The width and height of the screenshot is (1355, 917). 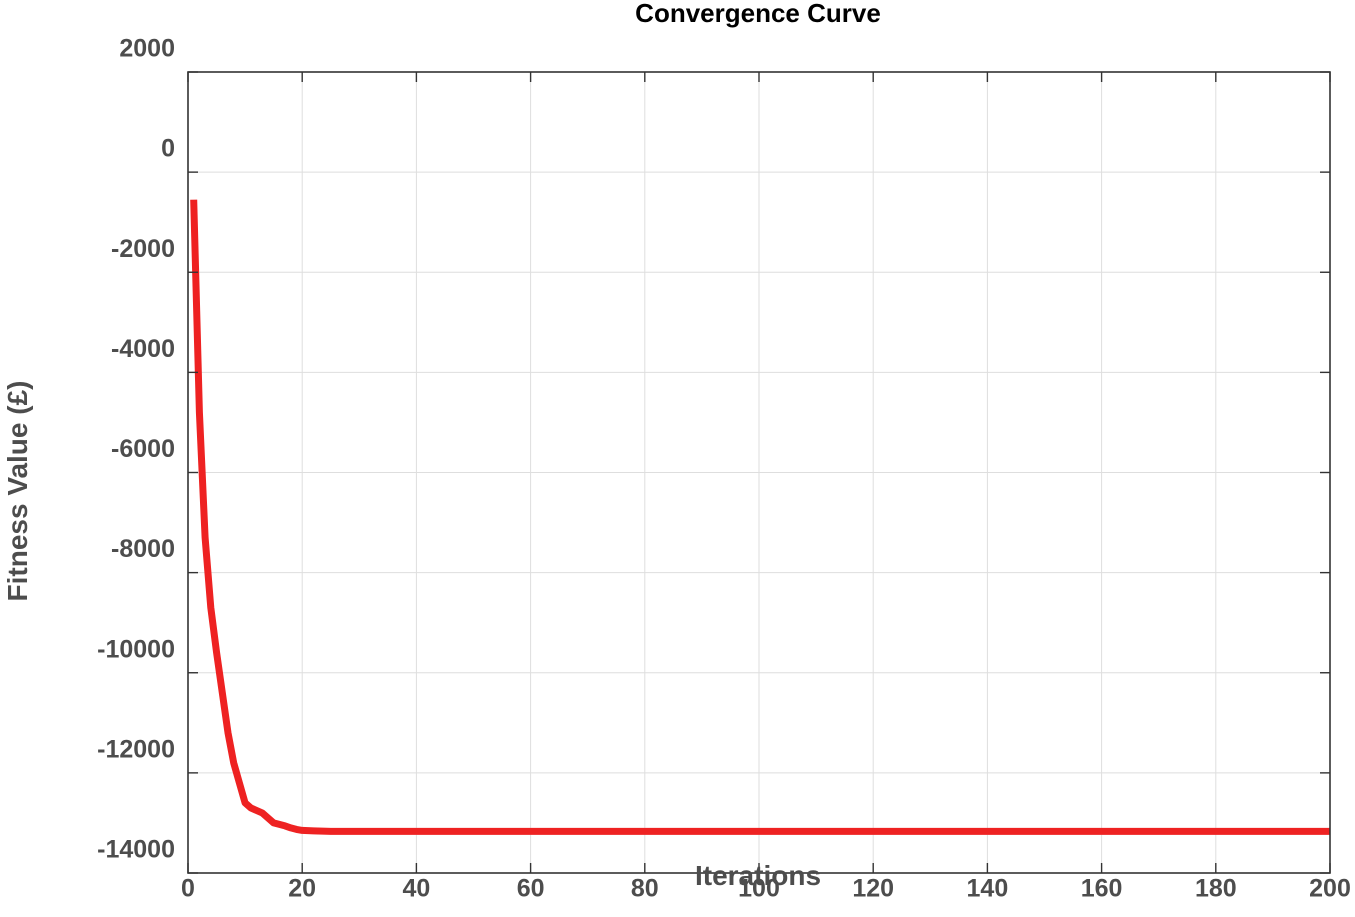 What do you see at coordinates (147, 49) in the screenshot?
I see `y-tick-label: 2000` at bounding box center [147, 49].